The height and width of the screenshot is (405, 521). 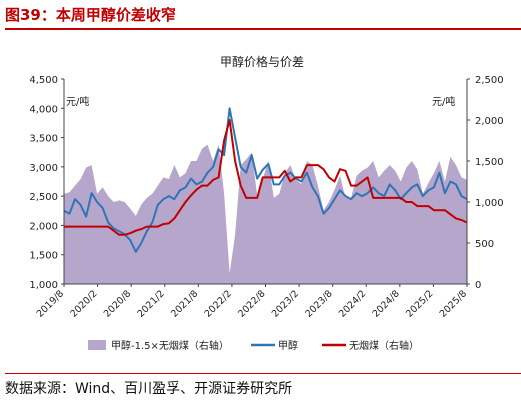 I want to click on x-tick-label: 2023/2, so click(x=285, y=303).